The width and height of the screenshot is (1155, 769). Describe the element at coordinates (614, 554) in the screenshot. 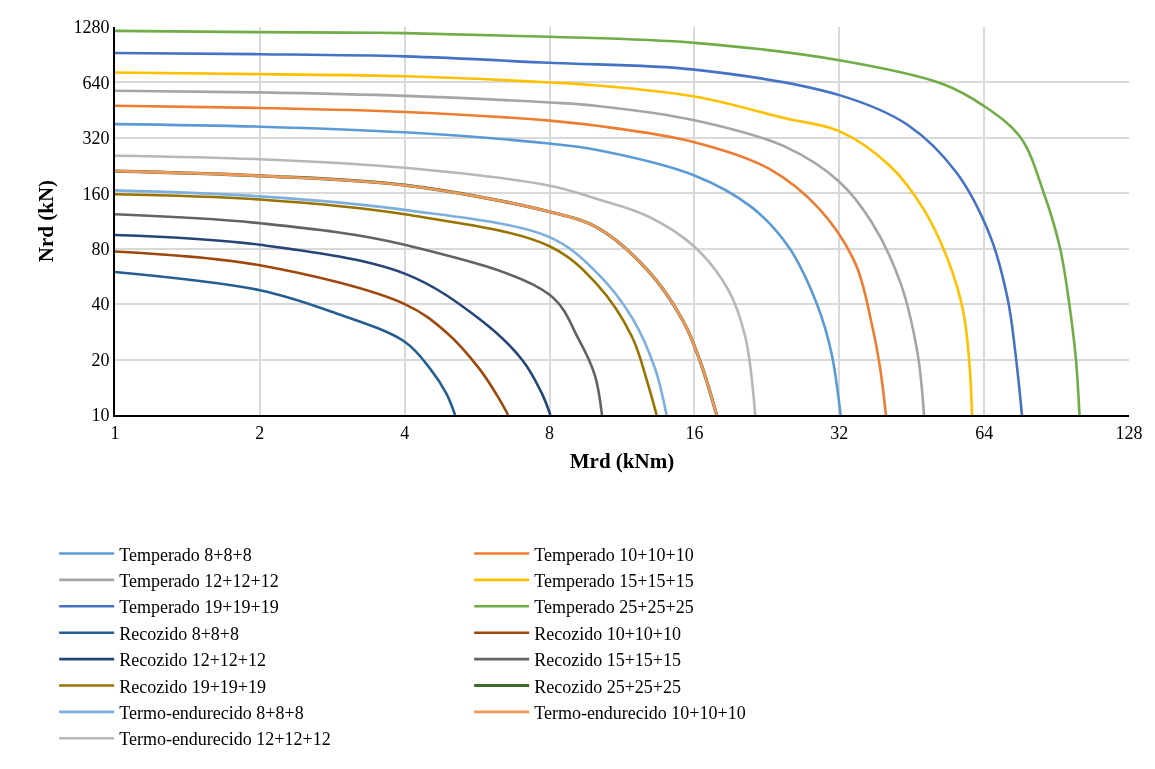

I see `legend-label: Temperado 10+10+10` at that location.